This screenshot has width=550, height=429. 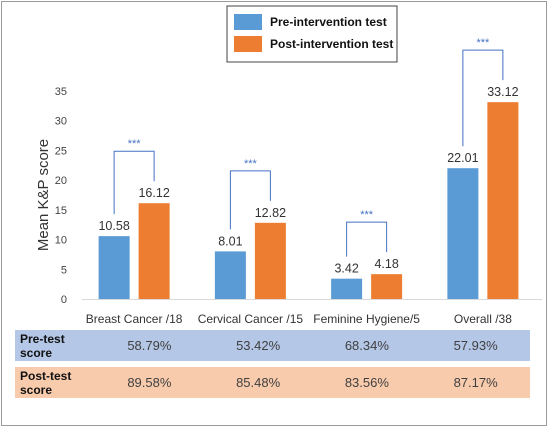 I want to click on legend-swatch-pre, so click(x=248, y=22).